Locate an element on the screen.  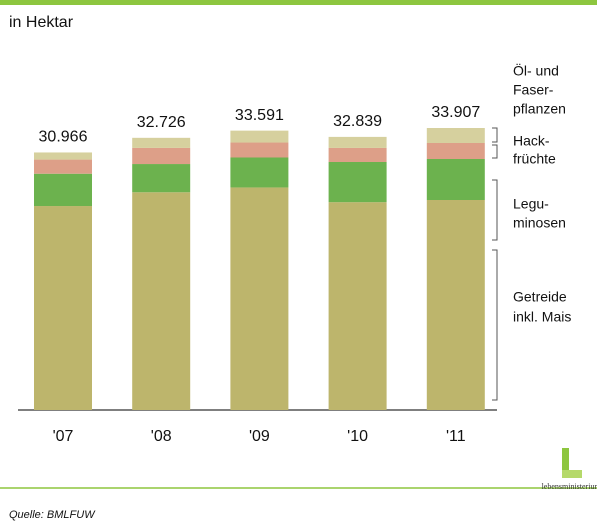
subtitle: in Hektar is located at coordinates (41, 22).